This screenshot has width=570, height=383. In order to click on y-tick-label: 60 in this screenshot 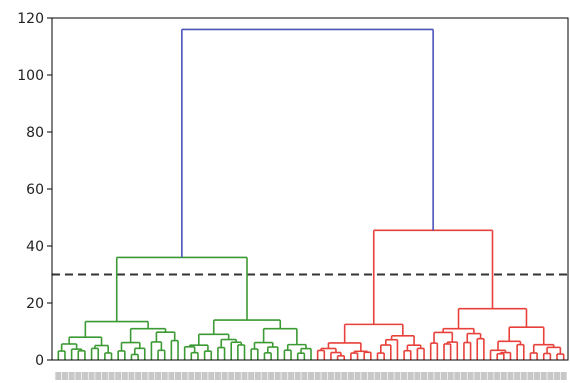, I will do `click(35, 190)`.